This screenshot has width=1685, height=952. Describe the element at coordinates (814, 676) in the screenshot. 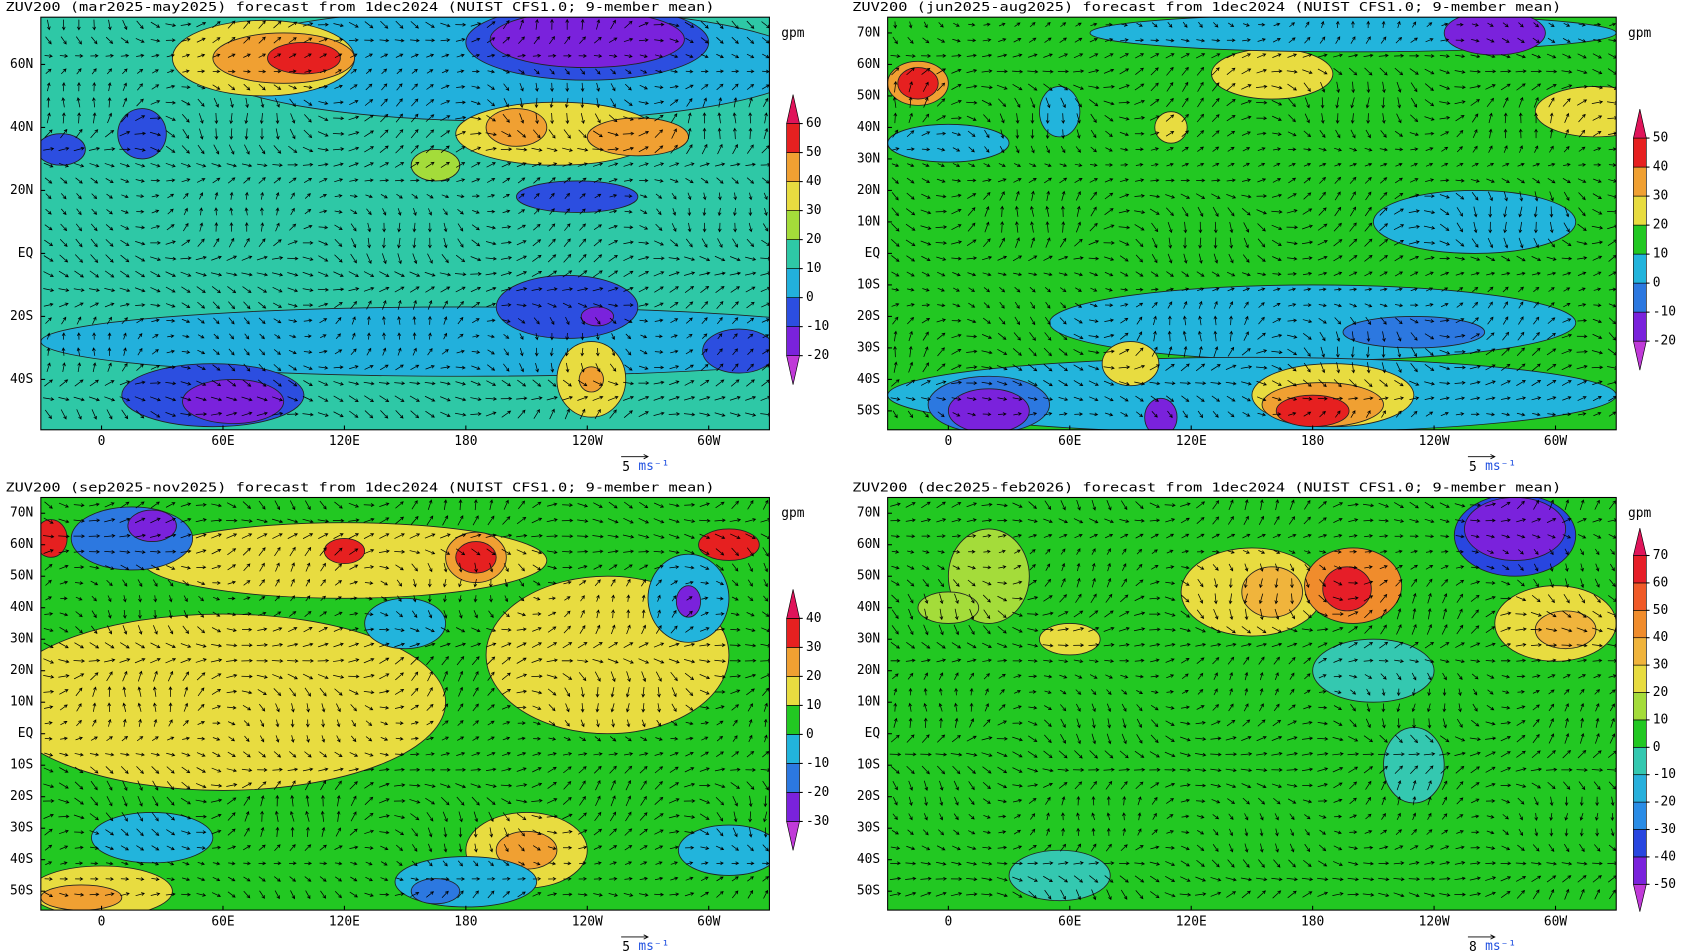

I see `colorbar-label: 20` at that location.